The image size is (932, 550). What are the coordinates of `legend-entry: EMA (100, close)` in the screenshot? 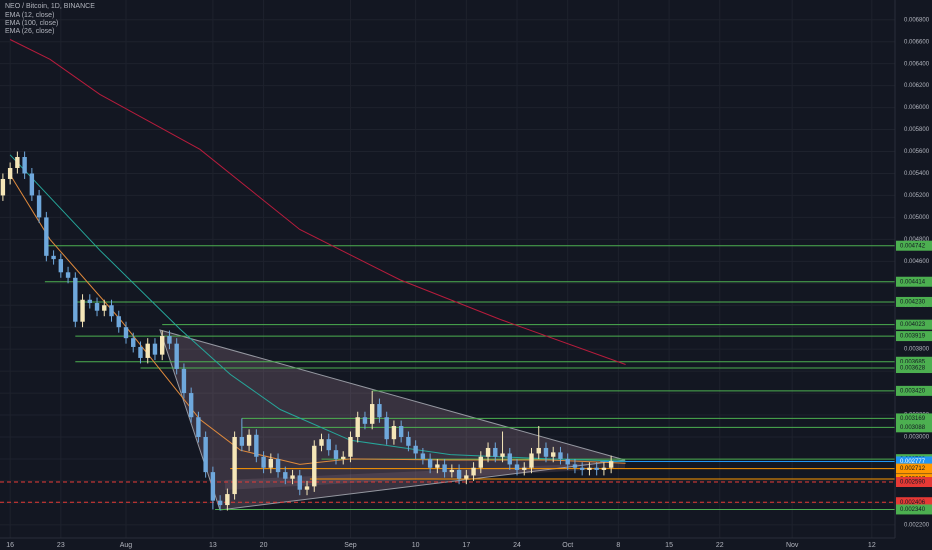 It's located at (31, 23).